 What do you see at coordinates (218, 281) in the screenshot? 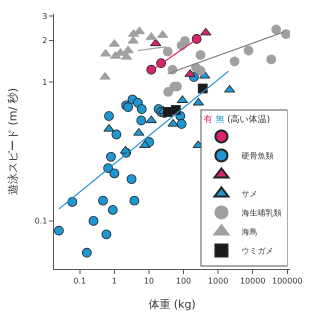
I see `x-tick-label: 1000` at bounding box center [218, 281].